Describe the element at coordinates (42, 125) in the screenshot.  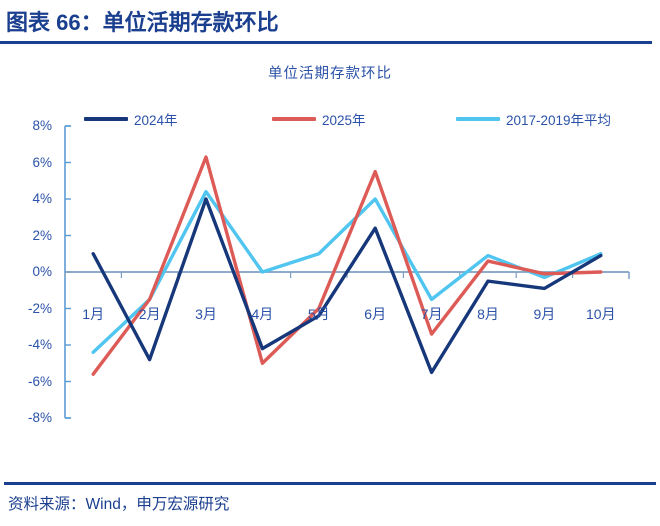
I see `y-axis-tick-label: 8%` at that location.